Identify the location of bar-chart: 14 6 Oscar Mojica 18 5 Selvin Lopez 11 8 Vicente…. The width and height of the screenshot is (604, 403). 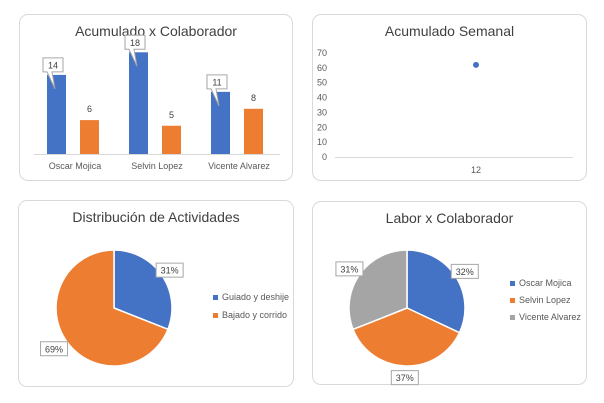
(157, 102).